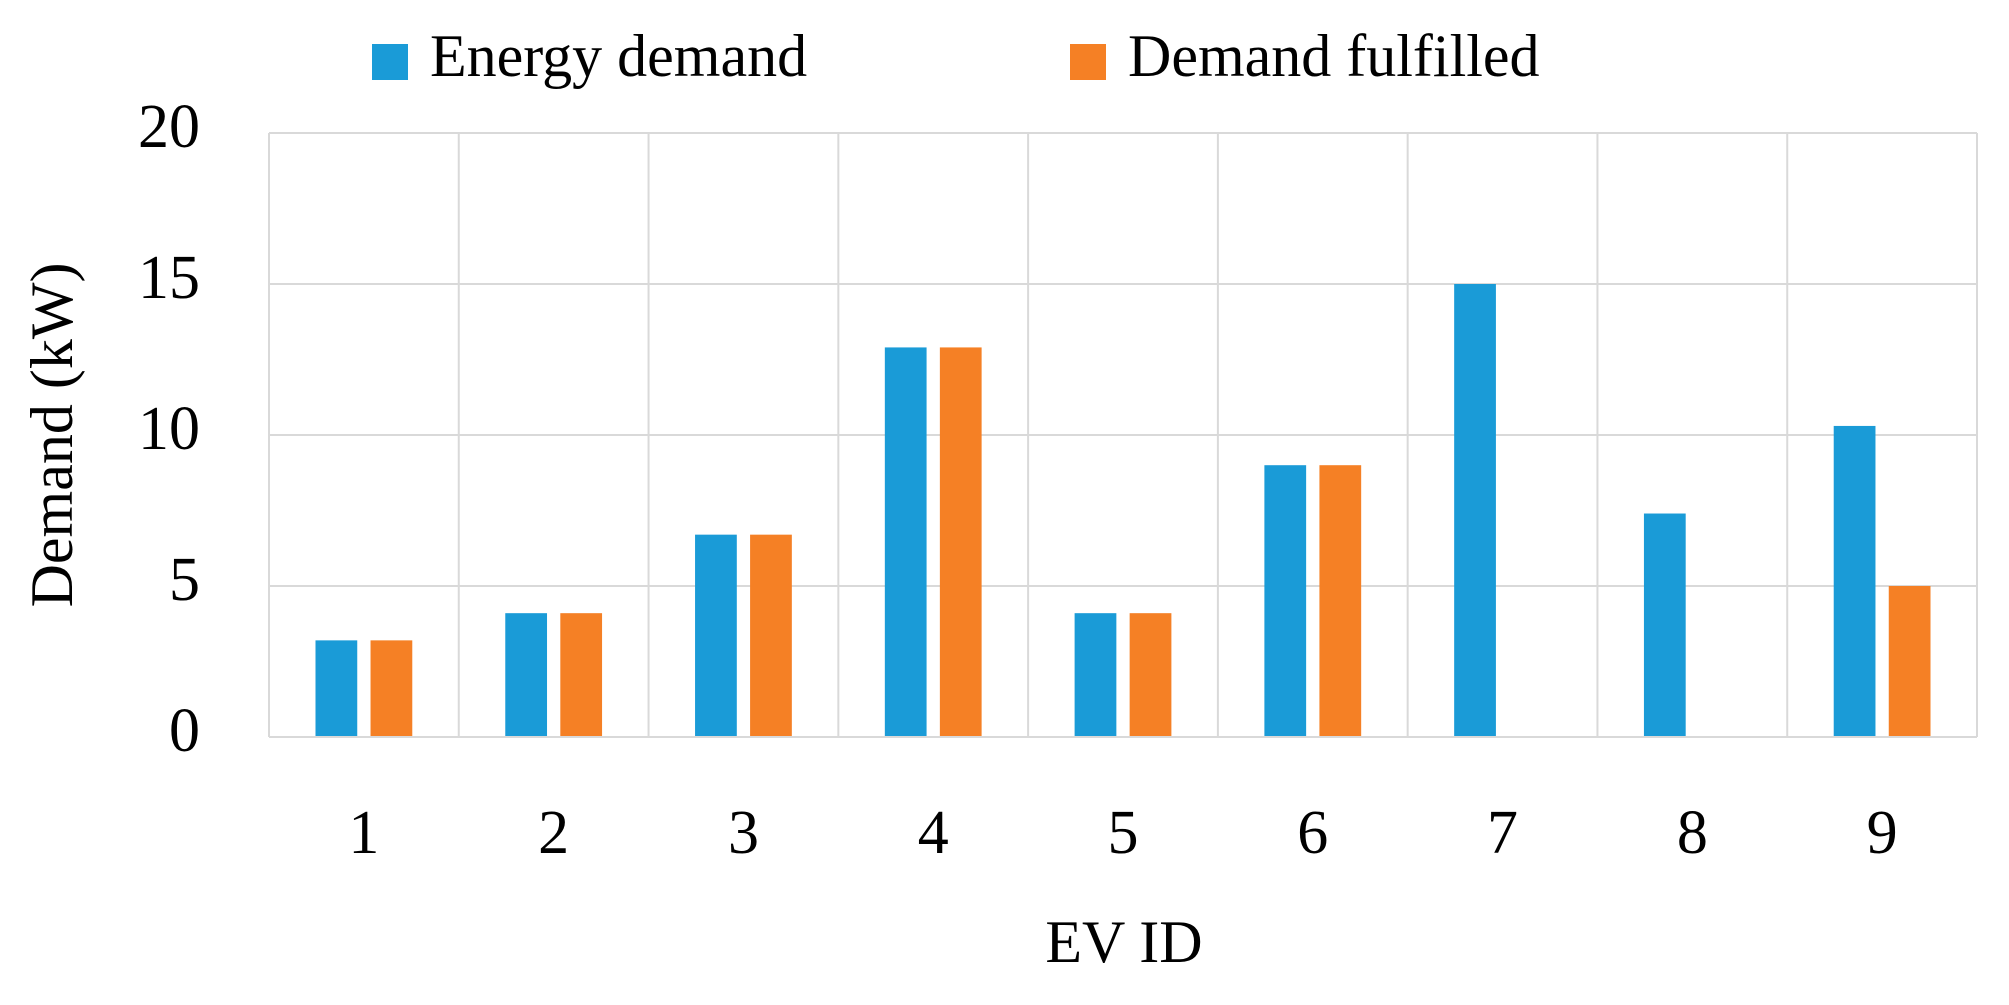 Image resolution: width=2009 pixels, height=1005 pixels. I want to click on y-tick-label: 20, so click(169, 127).